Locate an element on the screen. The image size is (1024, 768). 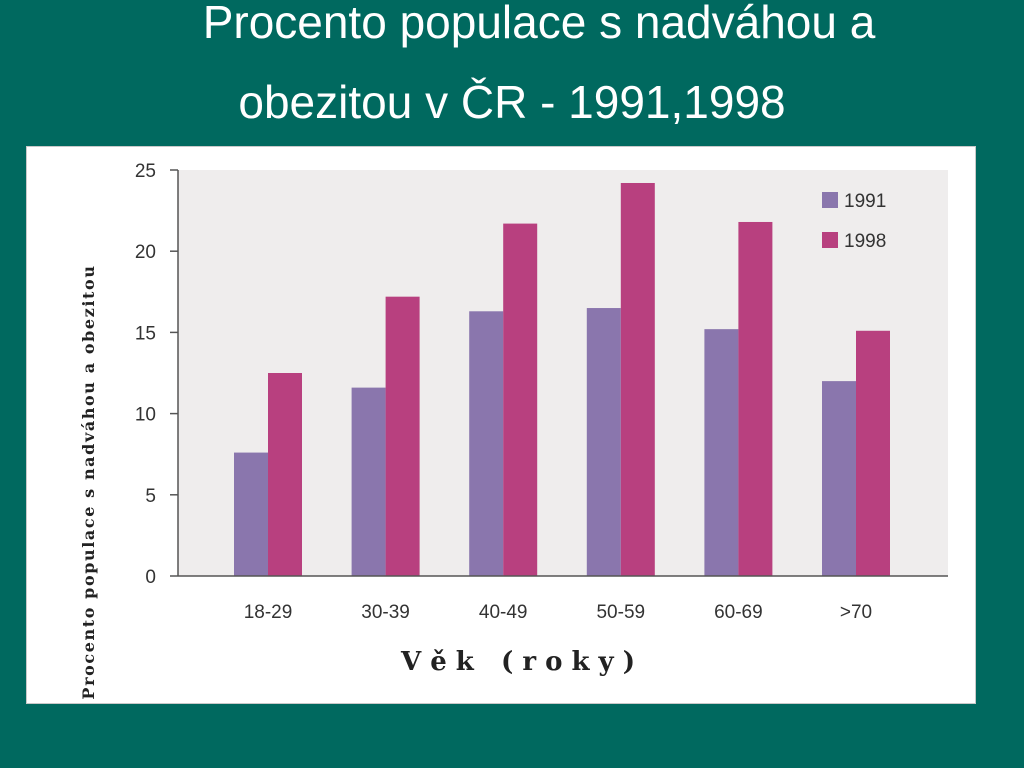
x-axis-title: V ě k ( r o k y ) is located at coordinates (517, 662).